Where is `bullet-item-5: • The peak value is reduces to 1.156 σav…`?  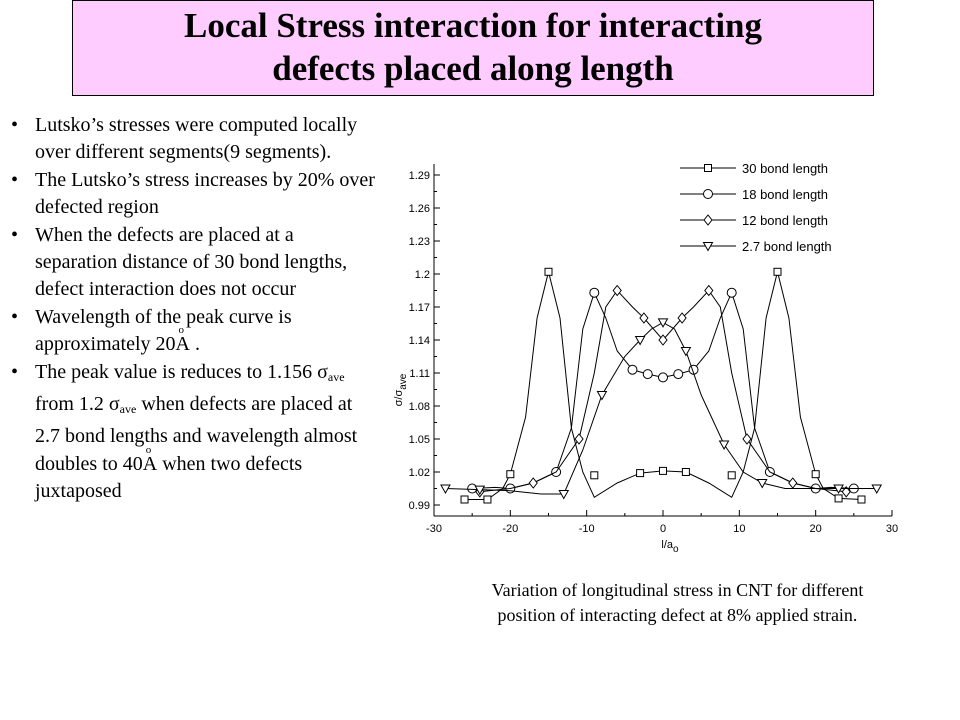 bullet-item-5: • The peak value is reduces to 1.156 σav… is located at coordinates (195, 432).